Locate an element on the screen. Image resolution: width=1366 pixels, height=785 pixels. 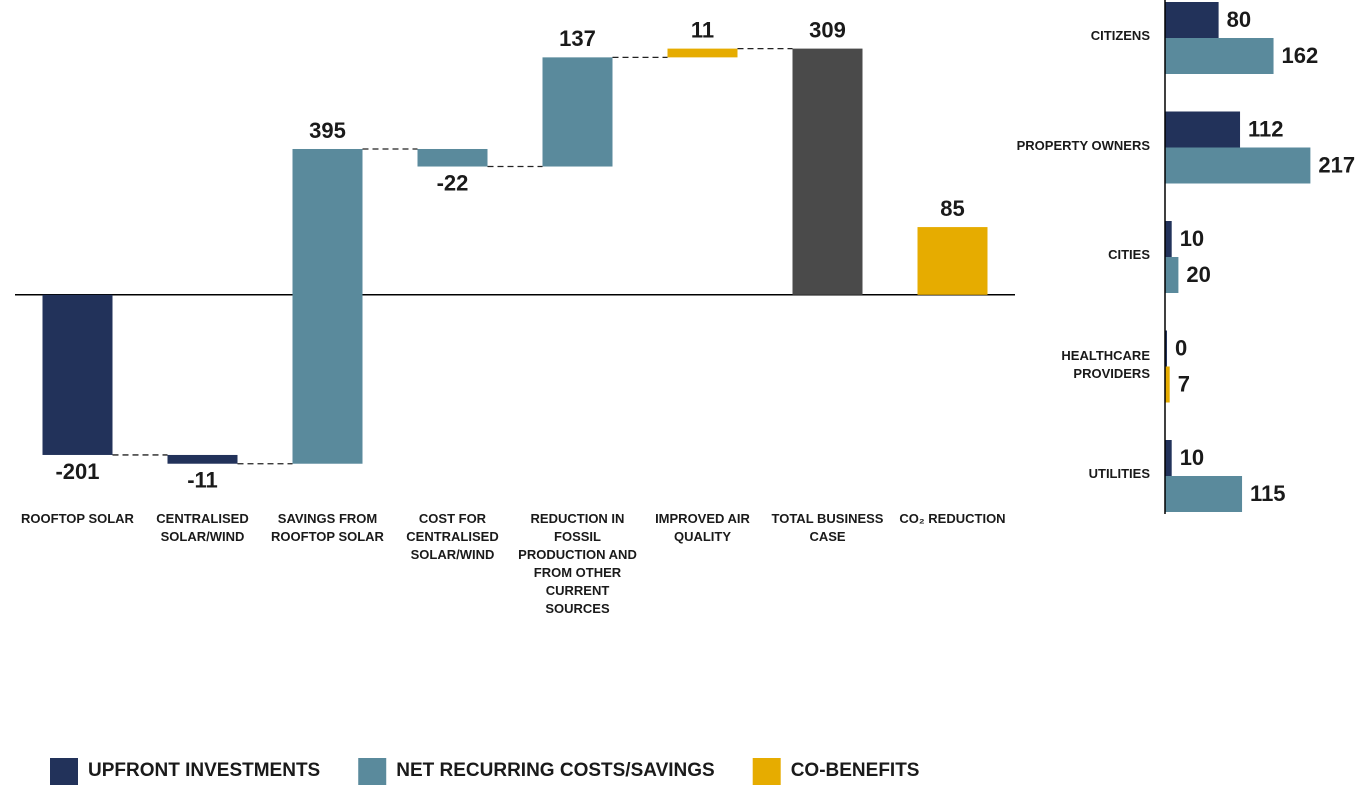
value-label: 11 is located at coordinates (702, 29).